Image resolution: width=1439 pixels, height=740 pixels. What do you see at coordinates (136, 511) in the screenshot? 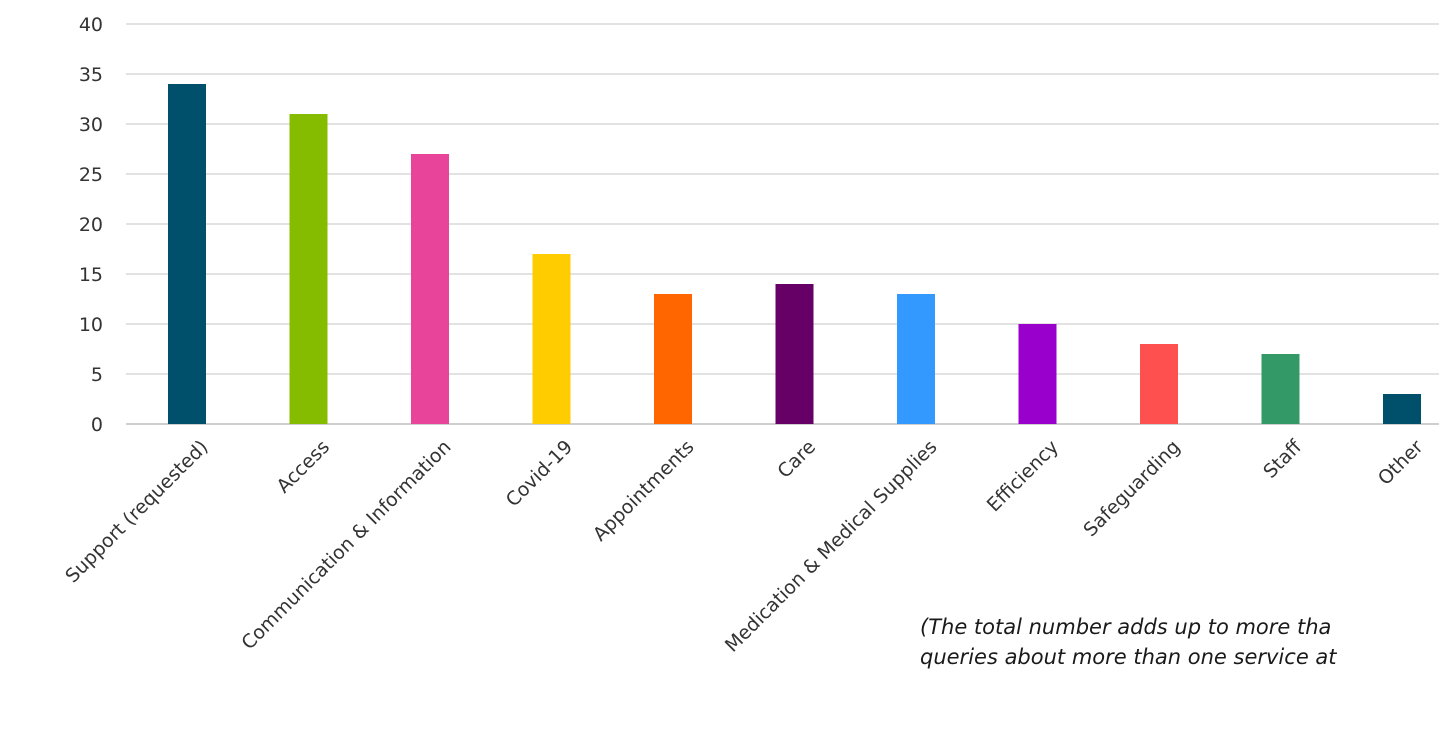
I see `x-tick-label: Support (requested)` at bounding box center [136, 511].